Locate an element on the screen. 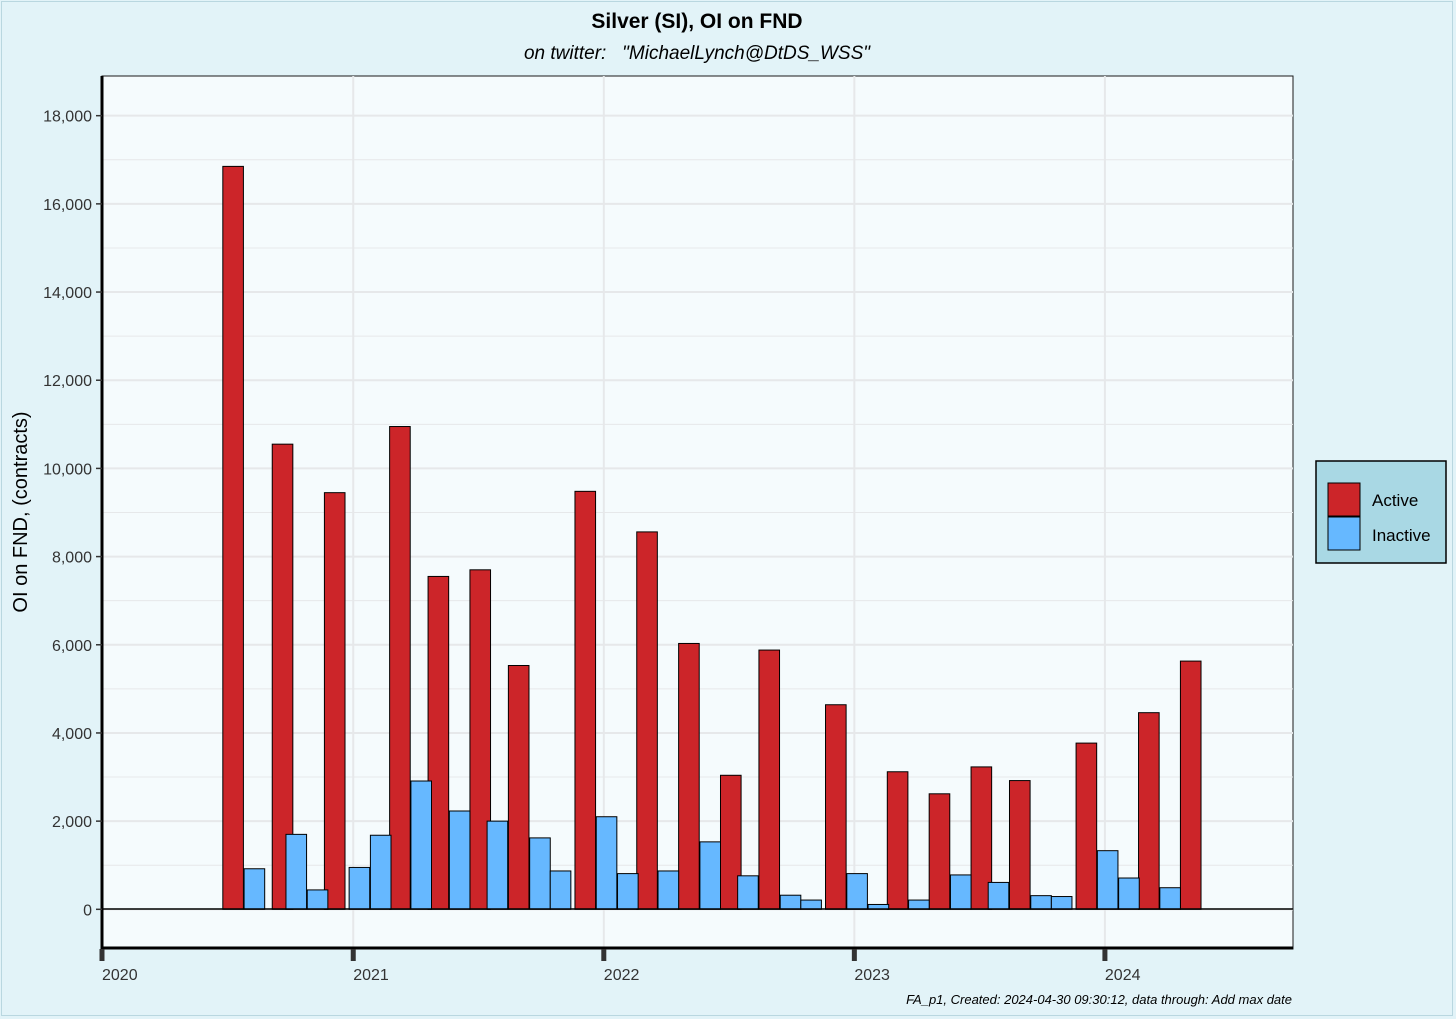 This screenshot has width=1456, height=1019. chart-title: Silver (SI), OI on FND is located at coordinates (696, 21).